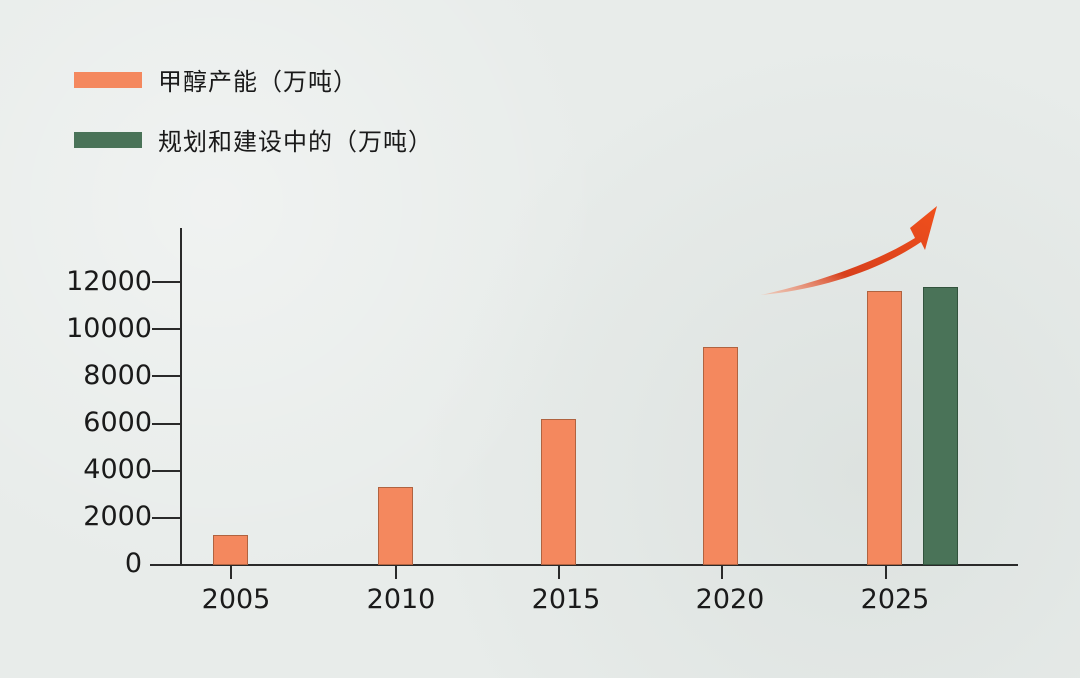 Image resolution: width=1080 pixels, height=678 pixels. What do you see at coordinates (181, 397) in the screenshot?
I see `y-axis` at bounding box center [181, 397].